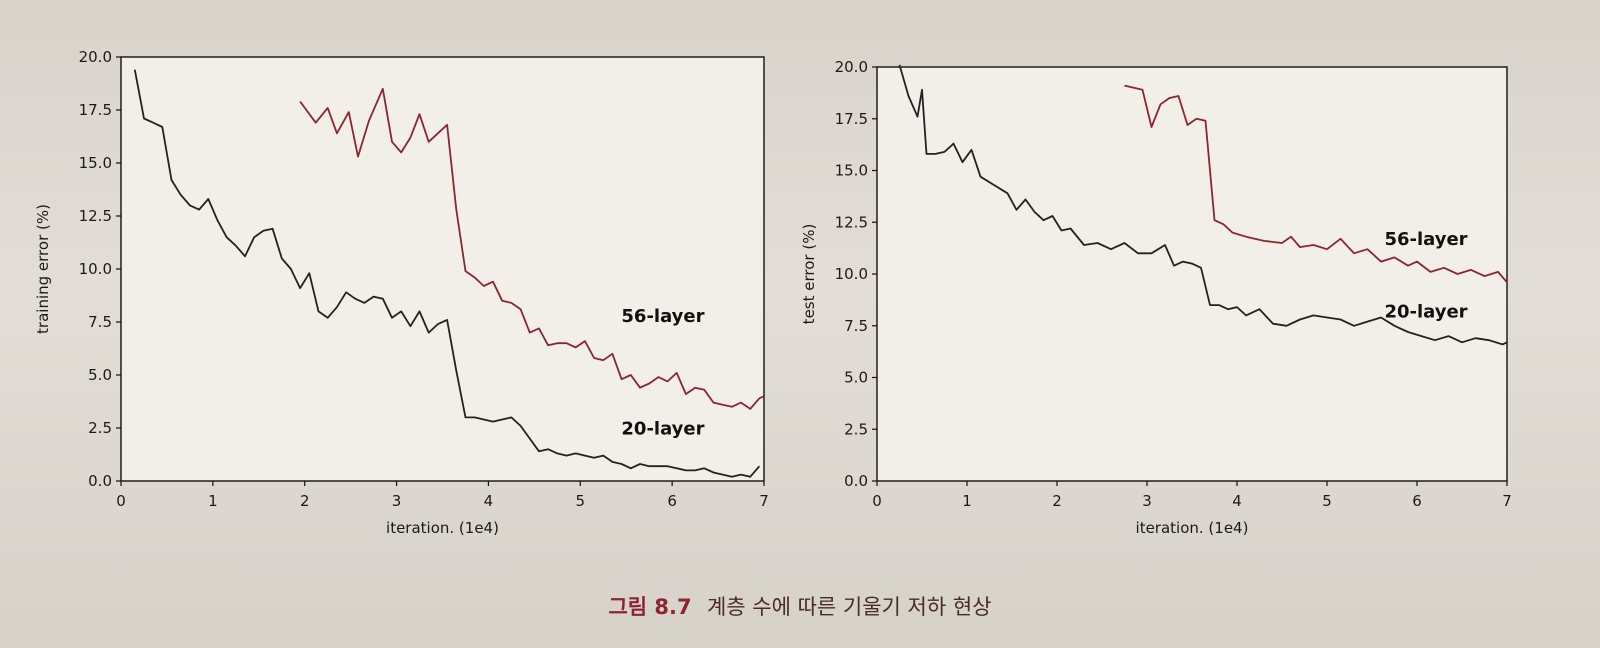  What do you see at coordinates (43, 269) in the screenshot?
I see `y-axis-title: training error (%)` at bounding box center [43, 269].